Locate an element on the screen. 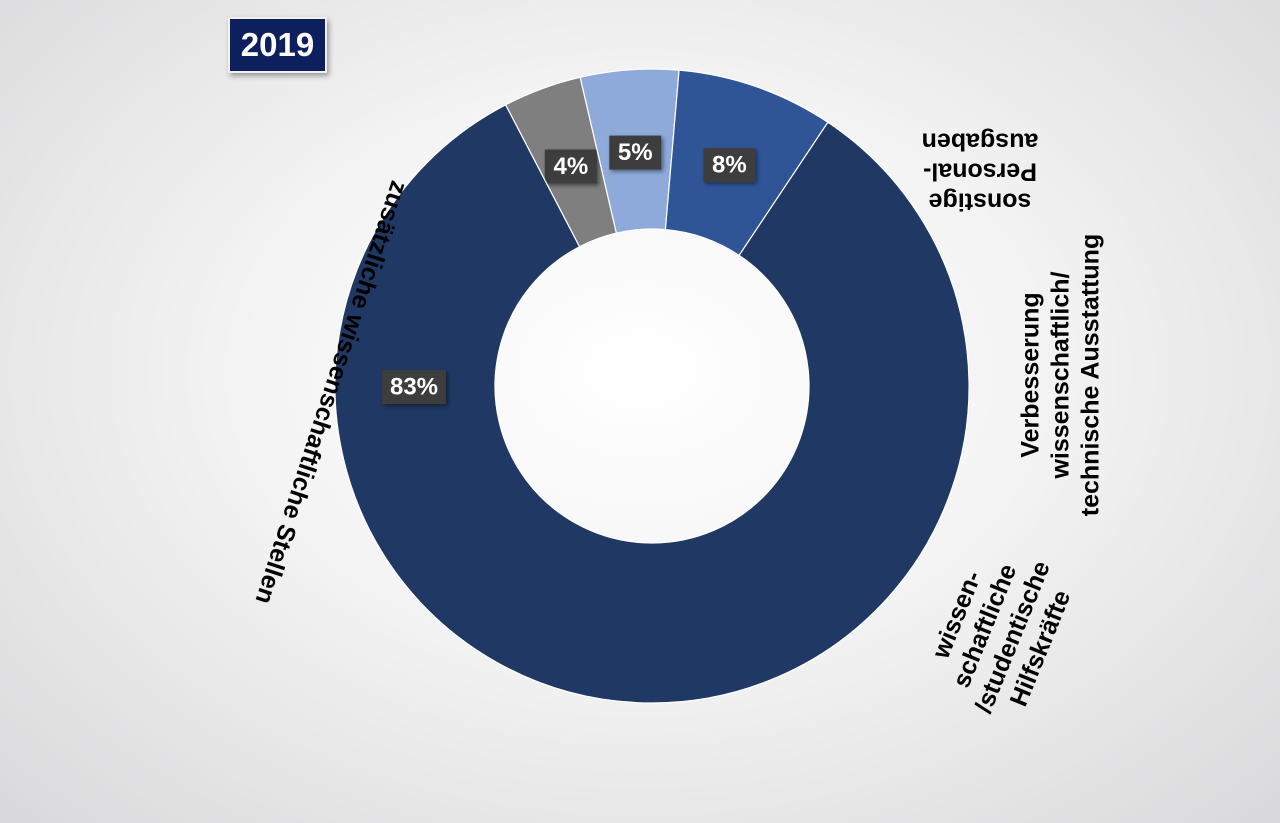 The height and width of the screenshot is (823, 1280). category-label-line: sonstige is located at coordinates (980, 201).